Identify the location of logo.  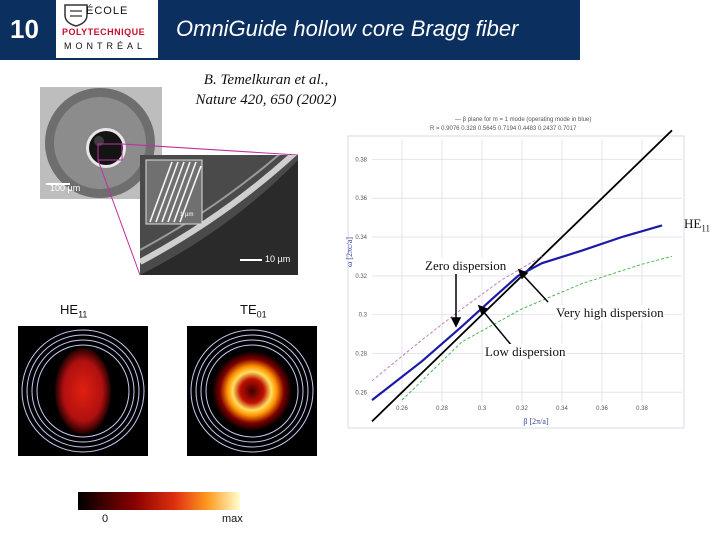
(107, 29).